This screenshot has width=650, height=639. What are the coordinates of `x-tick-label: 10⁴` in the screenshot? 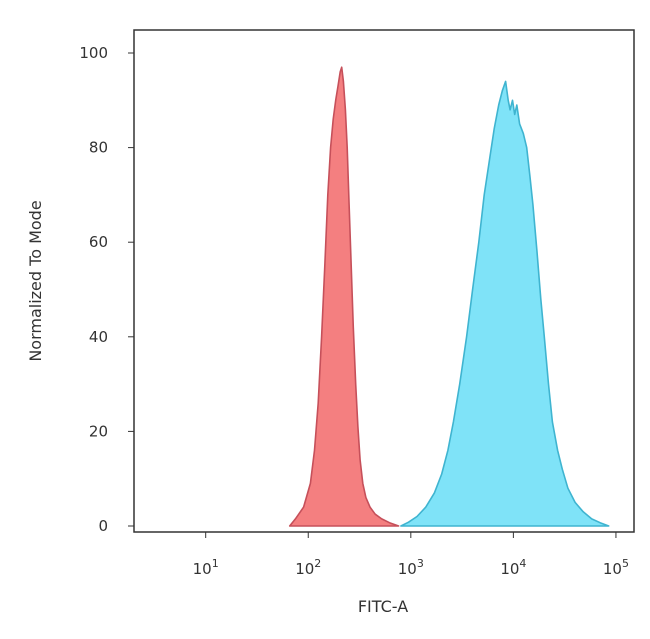 It's located at (513, 567).